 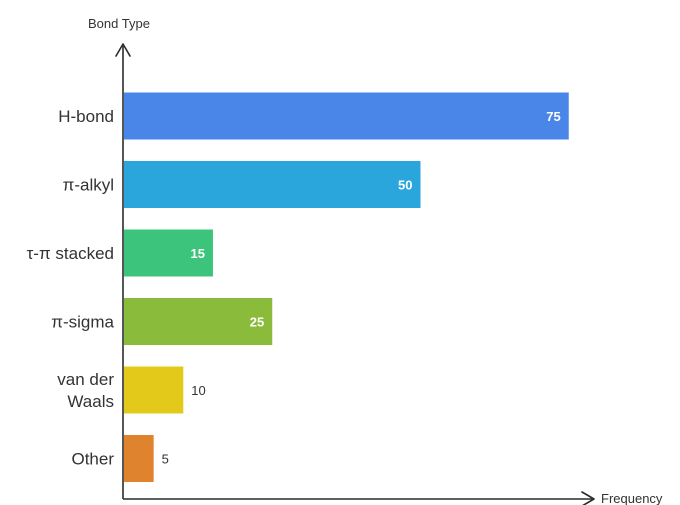 I want to click on category-label-sigma: π-sigma, so click(x=82, y=322).